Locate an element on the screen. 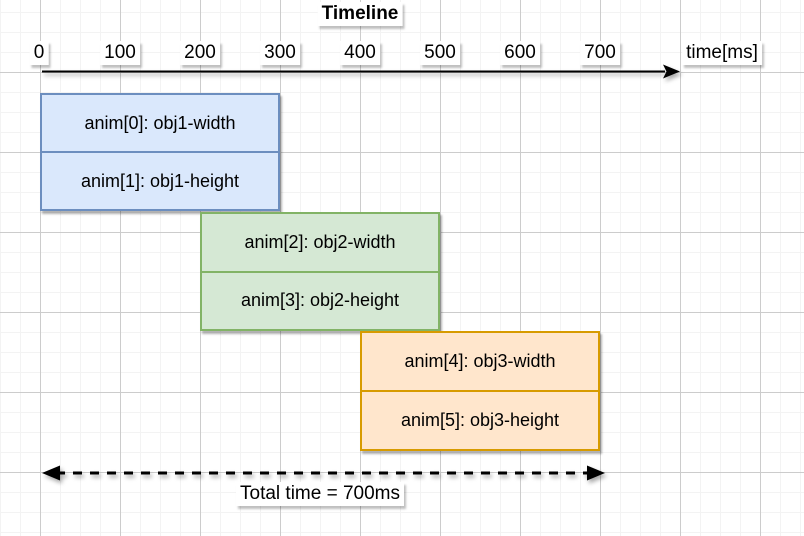 Image resolution: width=804 pixels, height=536 pixels. diagram-title: Timeline is located at coordinates (360, 14).